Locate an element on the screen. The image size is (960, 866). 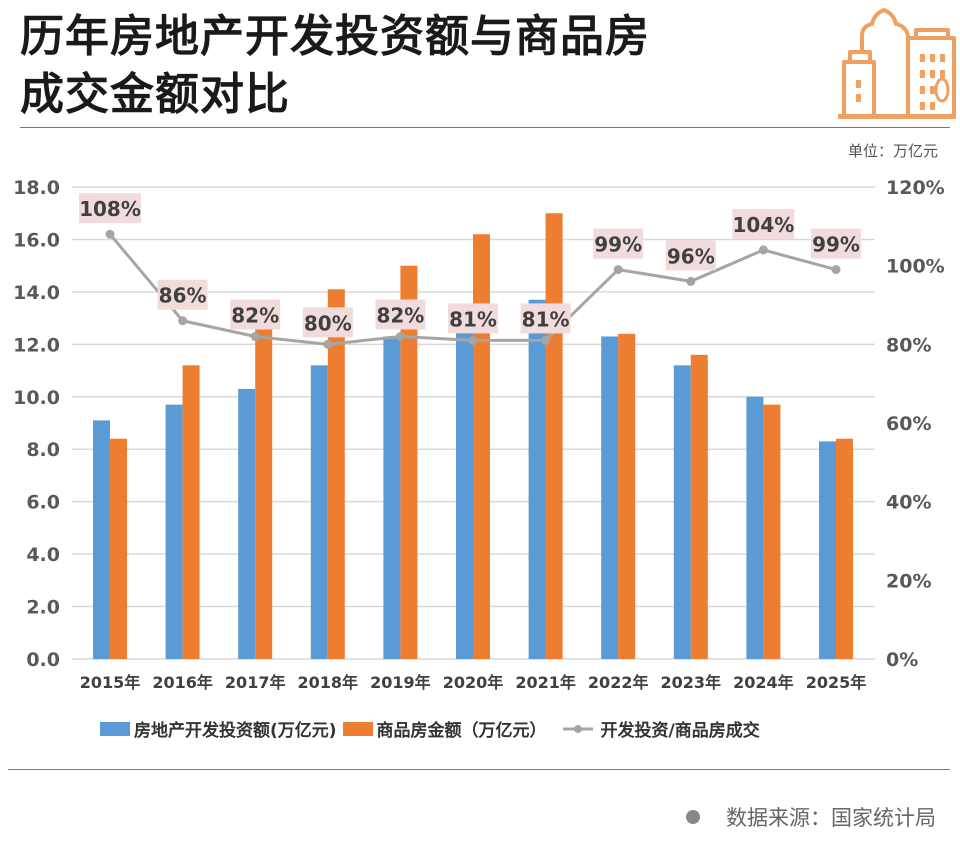
legend-item-ratio: 开发投资/商品房成交 is located at coordinates (660, 728).